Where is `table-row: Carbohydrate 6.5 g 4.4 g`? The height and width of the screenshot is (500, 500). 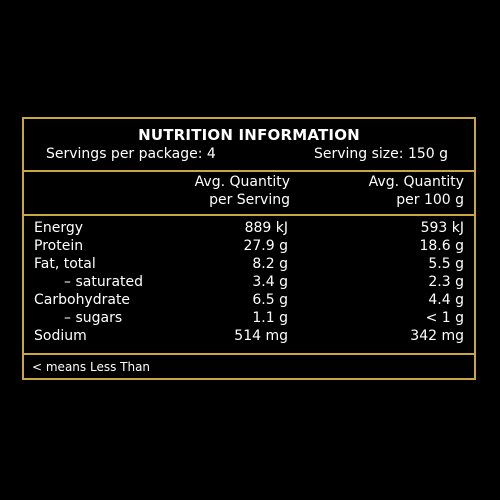
table-row: Carbohydrate 6.5 g 4.4 g is located at coordinates (249, 300).